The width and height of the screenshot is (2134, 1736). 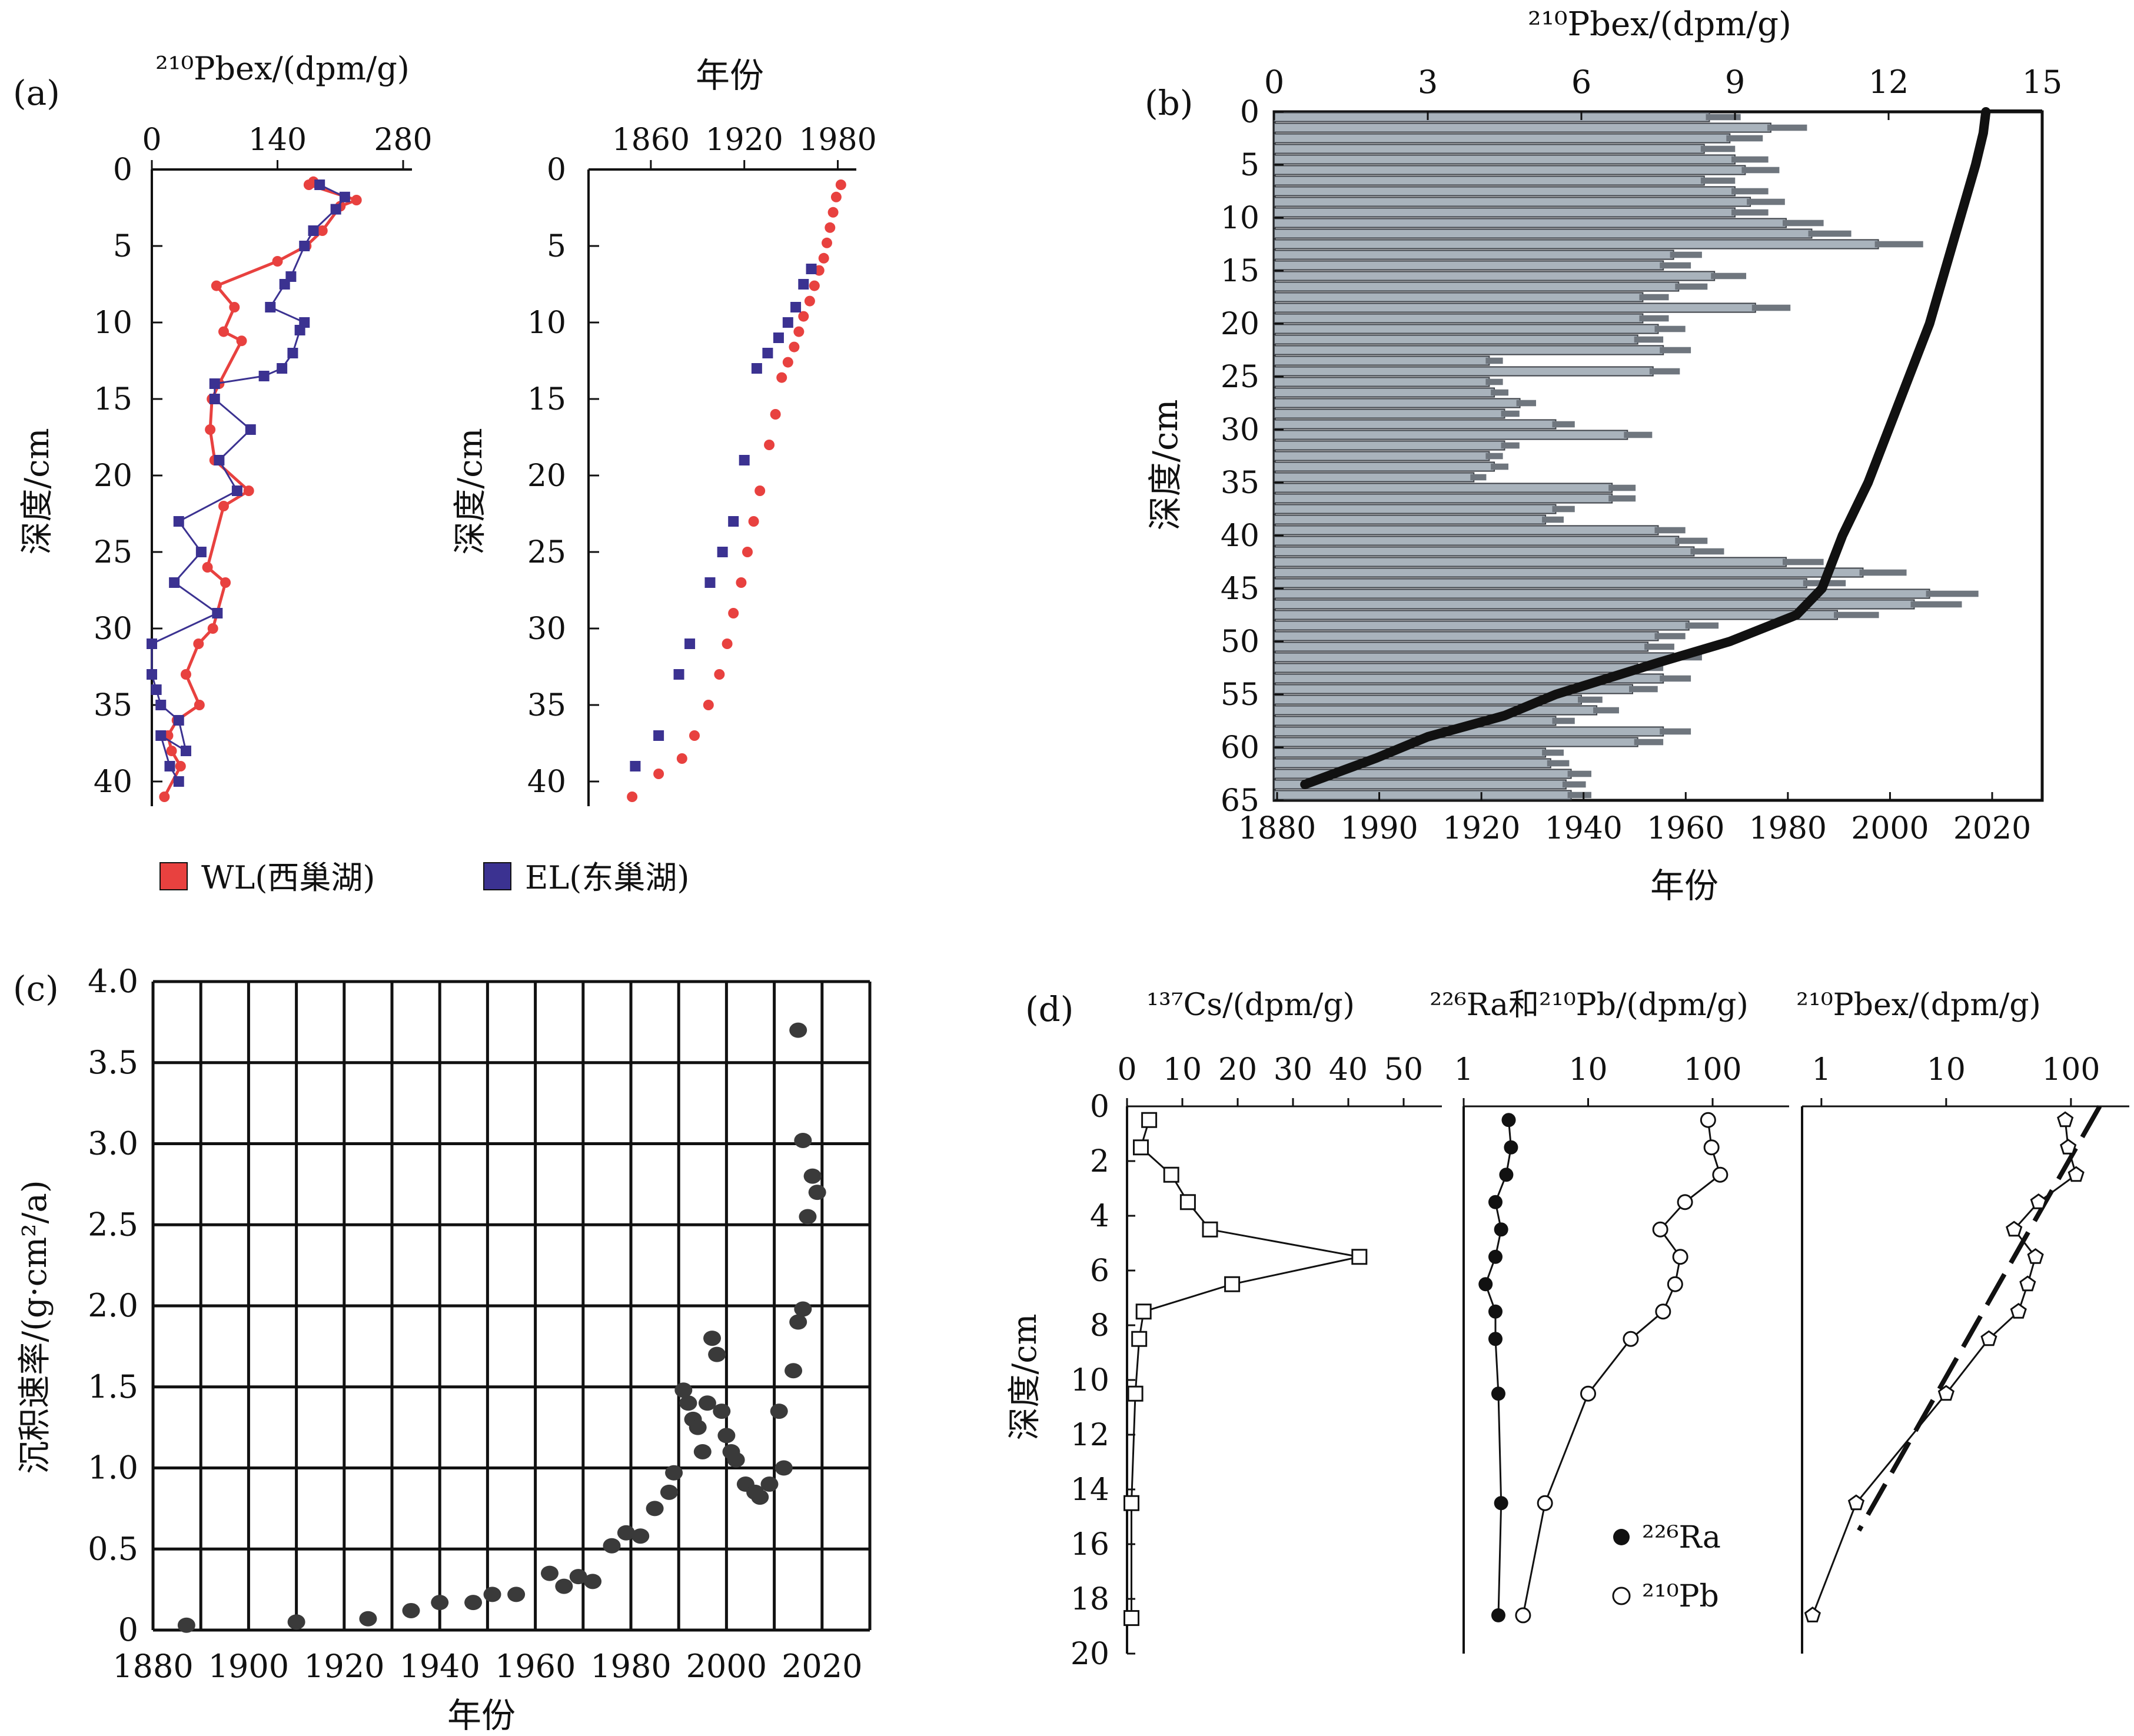 I want to click on a-left-series-line, so click(x=262, y=489).